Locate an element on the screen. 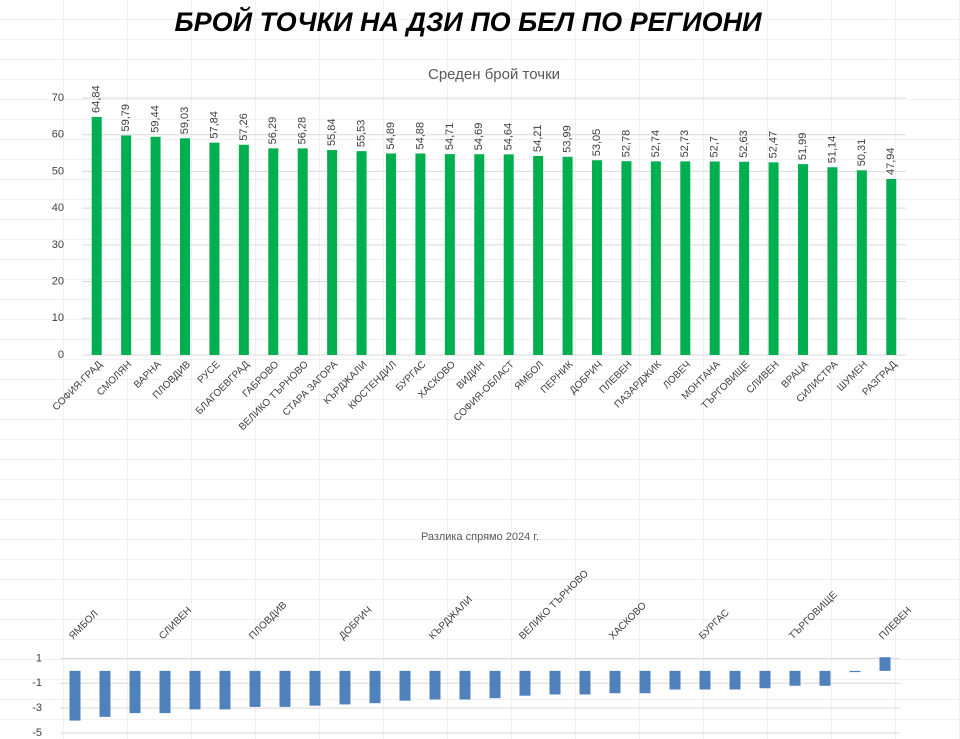 The height and width of the screenshot is (739, 960). y-tick-label: 70 is located at coordinates (58, 98).